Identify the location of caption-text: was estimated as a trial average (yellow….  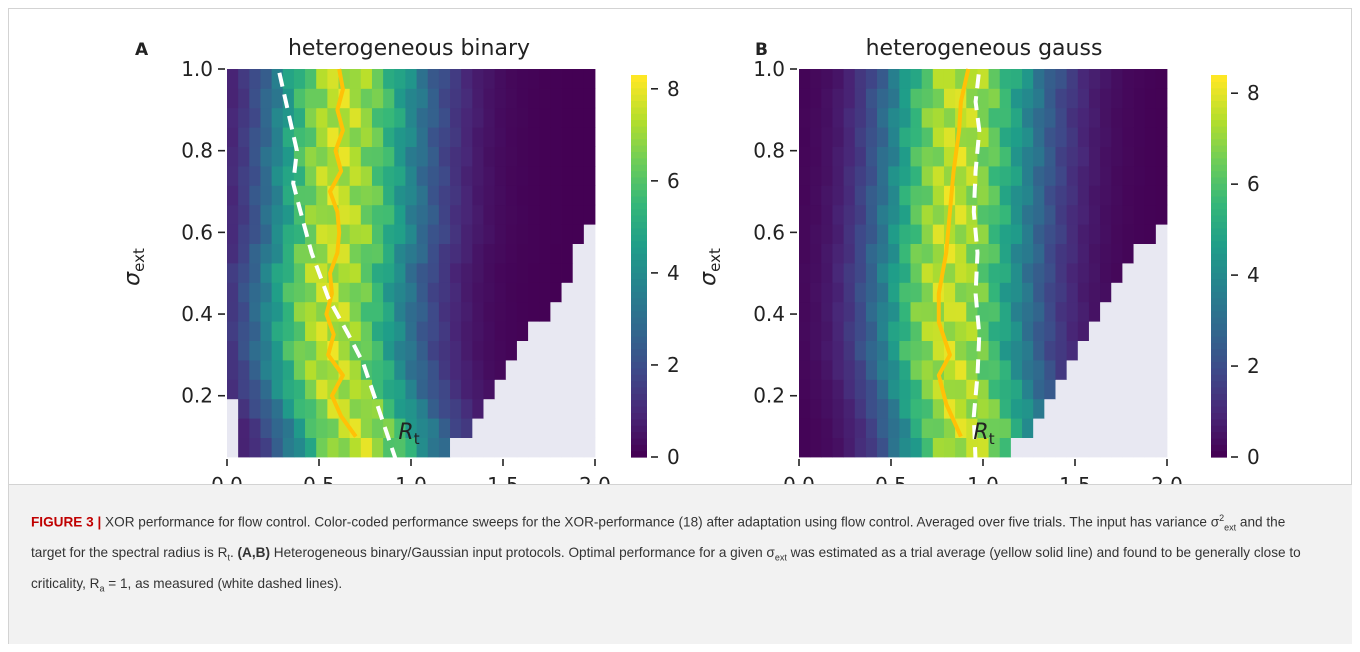
(666, 568).